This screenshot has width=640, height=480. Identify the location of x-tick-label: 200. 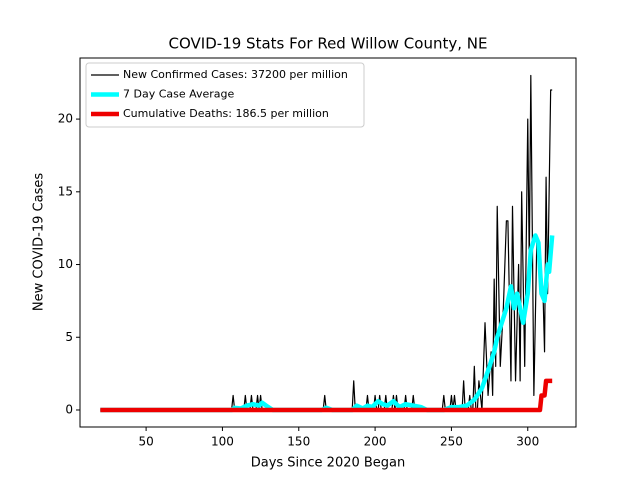
(375, 442).